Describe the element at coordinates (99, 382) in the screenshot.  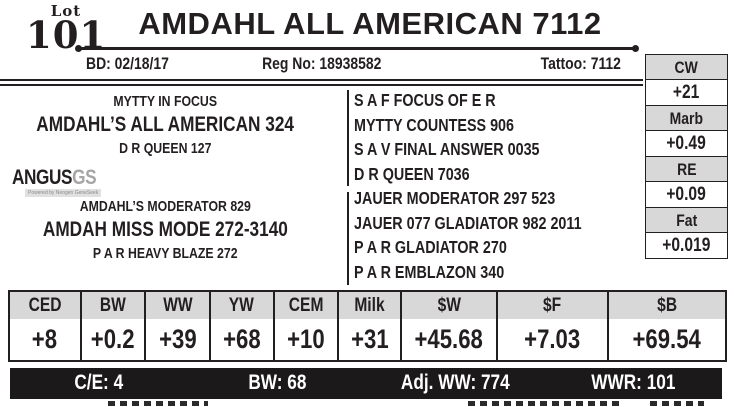
I see `summary-ce: C/E: 4` at that location.